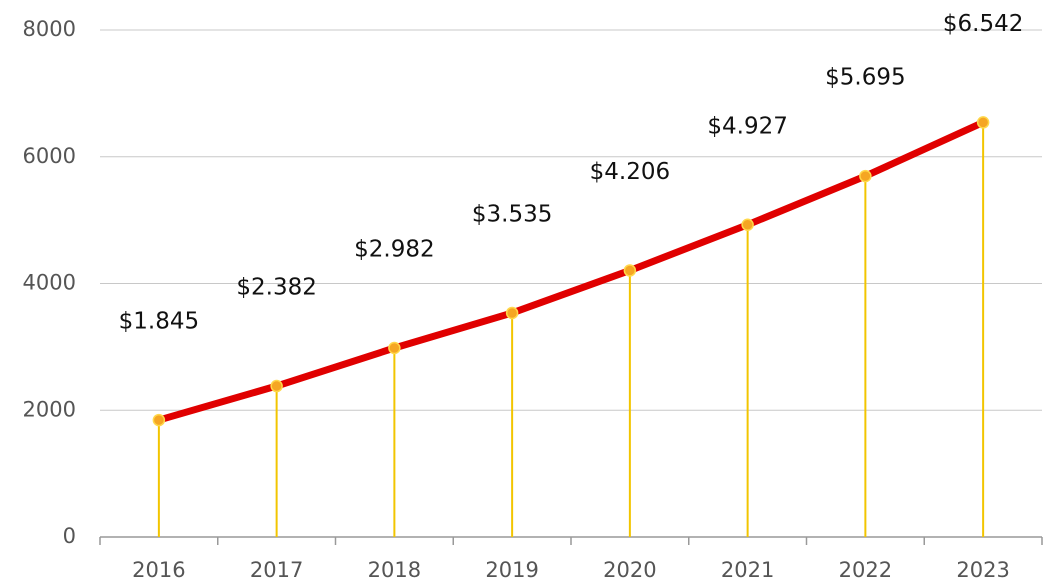 This screenshot has height=584, width=1051. I want to click on x-tick-label: 2017, so click(276, 570).